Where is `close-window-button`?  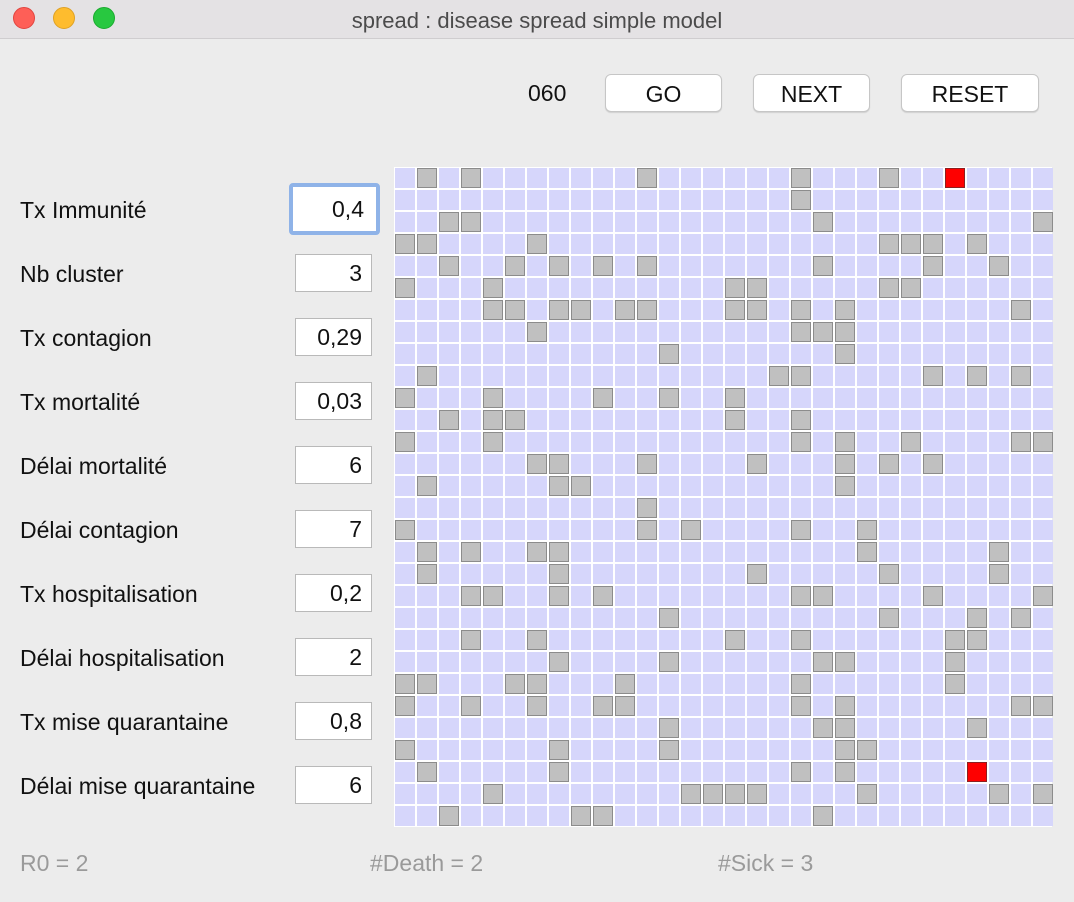 close-window-button is located at coordinates (24, 18).